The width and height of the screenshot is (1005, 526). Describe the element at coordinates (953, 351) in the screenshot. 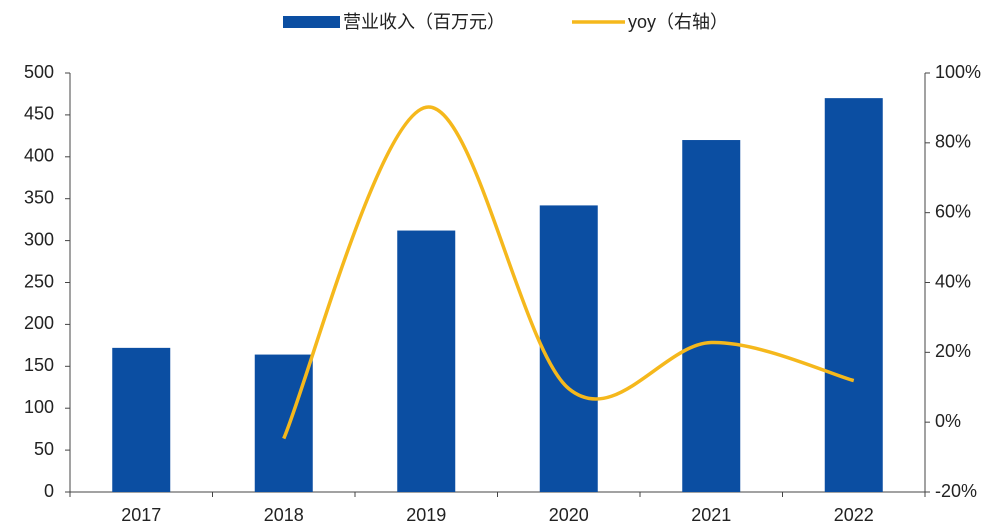

I see `y2-tick-label: 20%` at that location.